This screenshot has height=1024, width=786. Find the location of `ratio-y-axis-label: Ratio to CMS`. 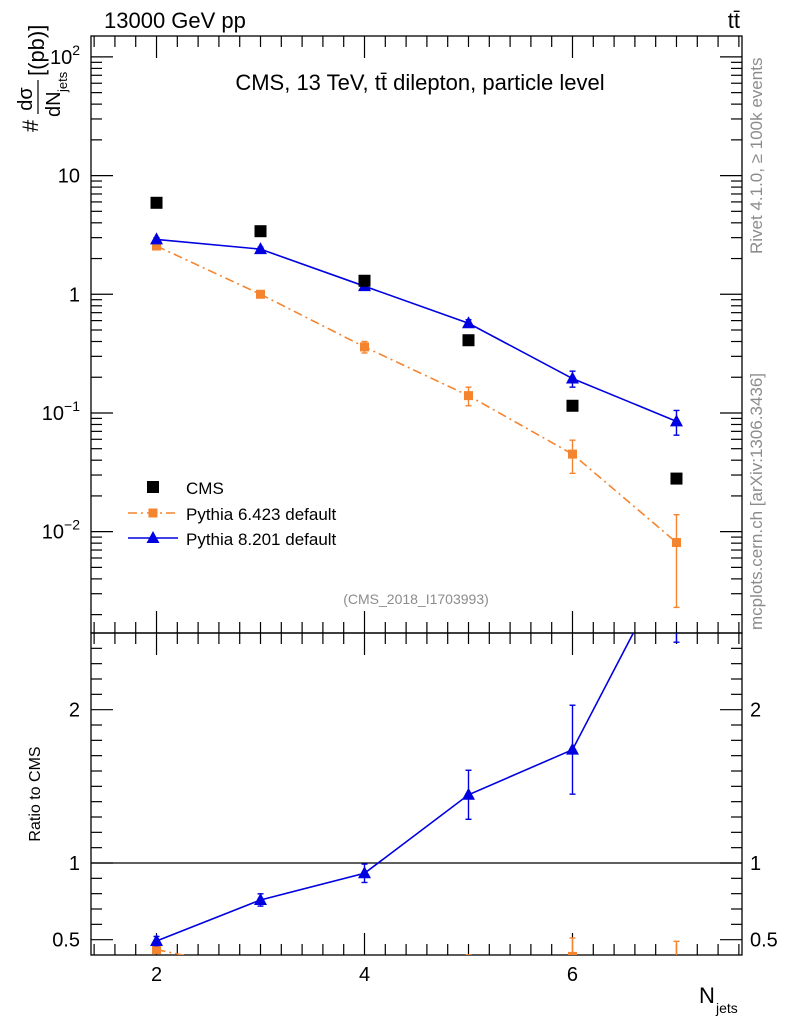

ratio-y-axis-label: Ratio to CMS is located at coordinates (35, 793).